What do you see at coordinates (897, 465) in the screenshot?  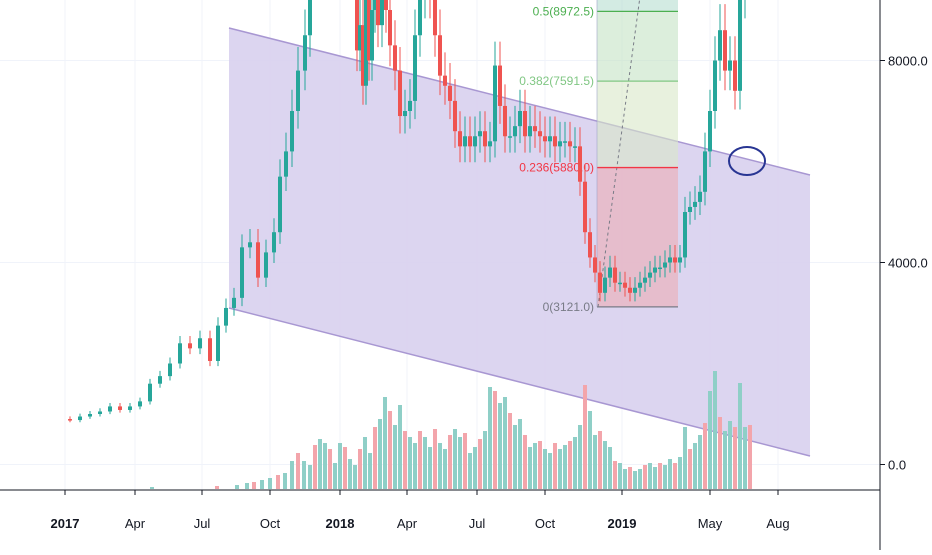 I see `y-tick-label: 0.0` at bounding box center [897, 465].